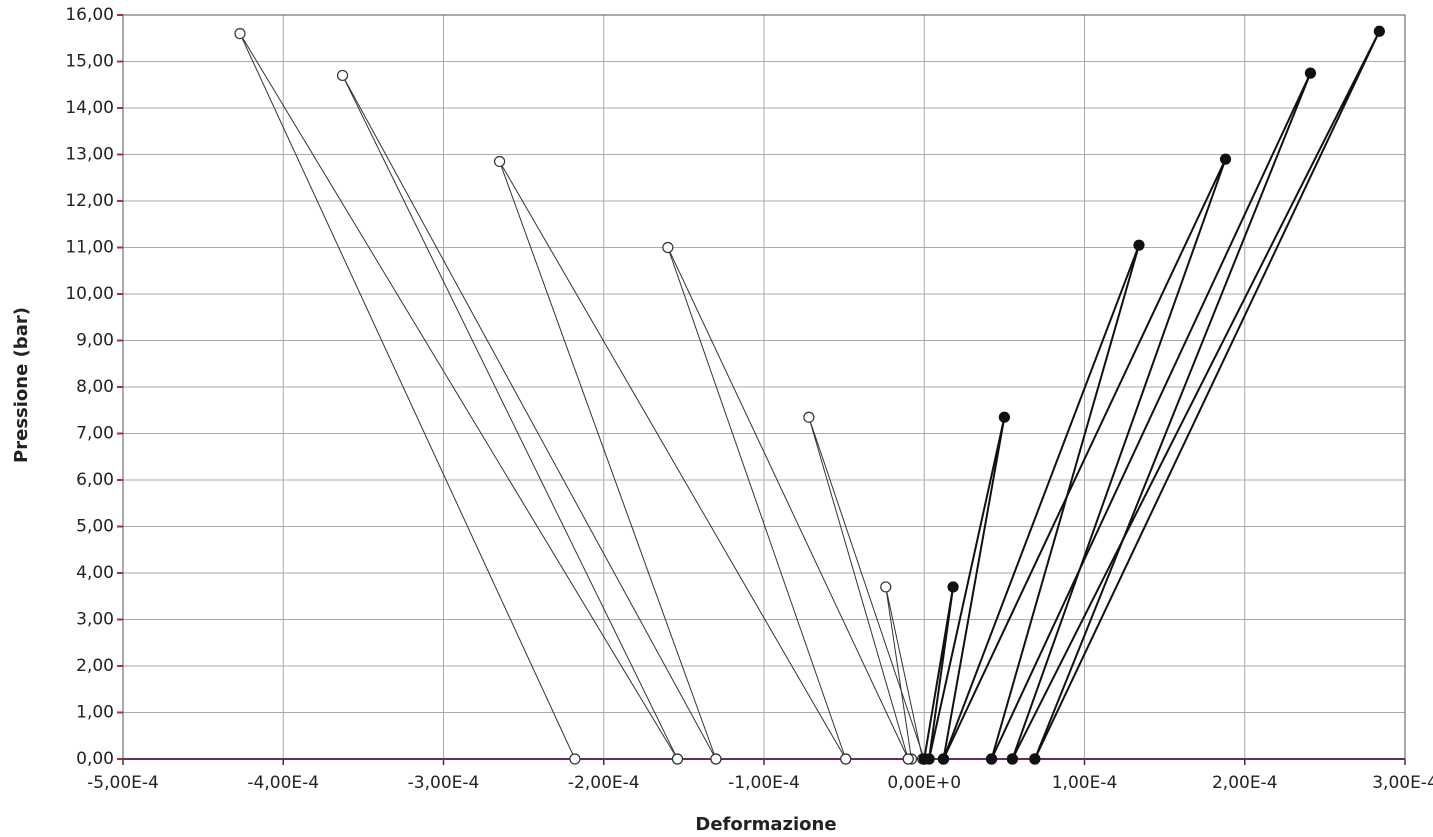 Image resolution: width=1433 pixels, height=837 pixels. I want to click on x-tick-label: -2,00E-4, so click(604, 783).